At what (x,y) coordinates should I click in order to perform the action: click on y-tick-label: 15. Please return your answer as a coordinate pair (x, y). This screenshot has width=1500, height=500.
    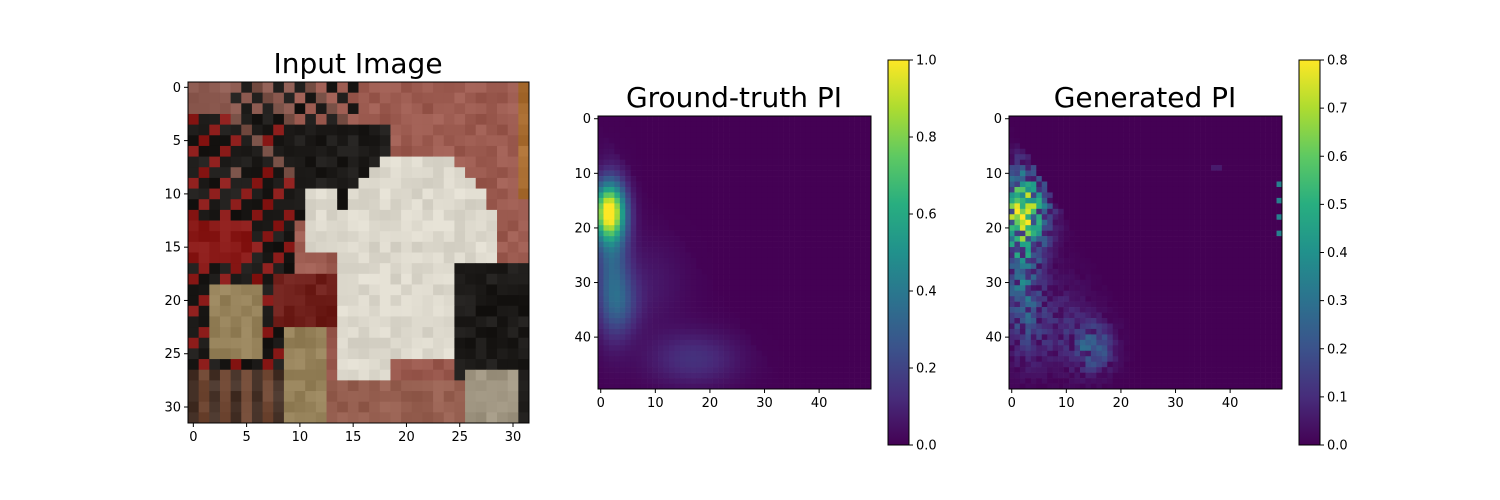
    Looking at the image, I should click on (172, 248).